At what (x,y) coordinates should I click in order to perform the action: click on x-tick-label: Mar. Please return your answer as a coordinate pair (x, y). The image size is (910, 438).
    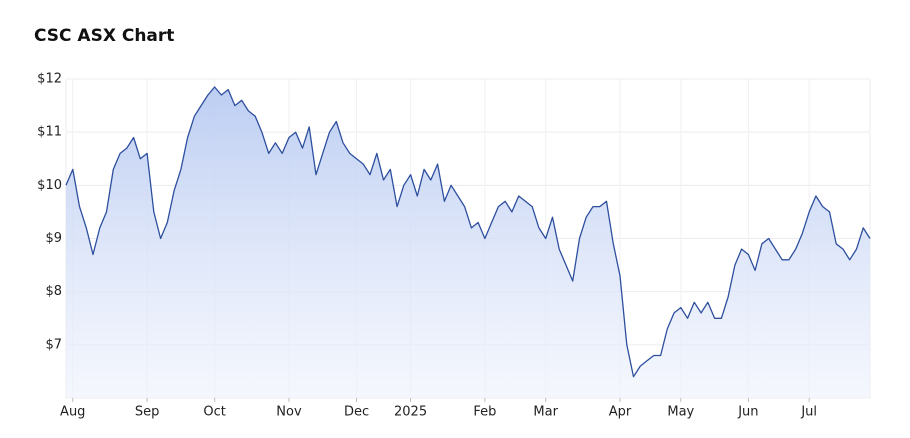
    Looking at the image, I should click on (545, 412).